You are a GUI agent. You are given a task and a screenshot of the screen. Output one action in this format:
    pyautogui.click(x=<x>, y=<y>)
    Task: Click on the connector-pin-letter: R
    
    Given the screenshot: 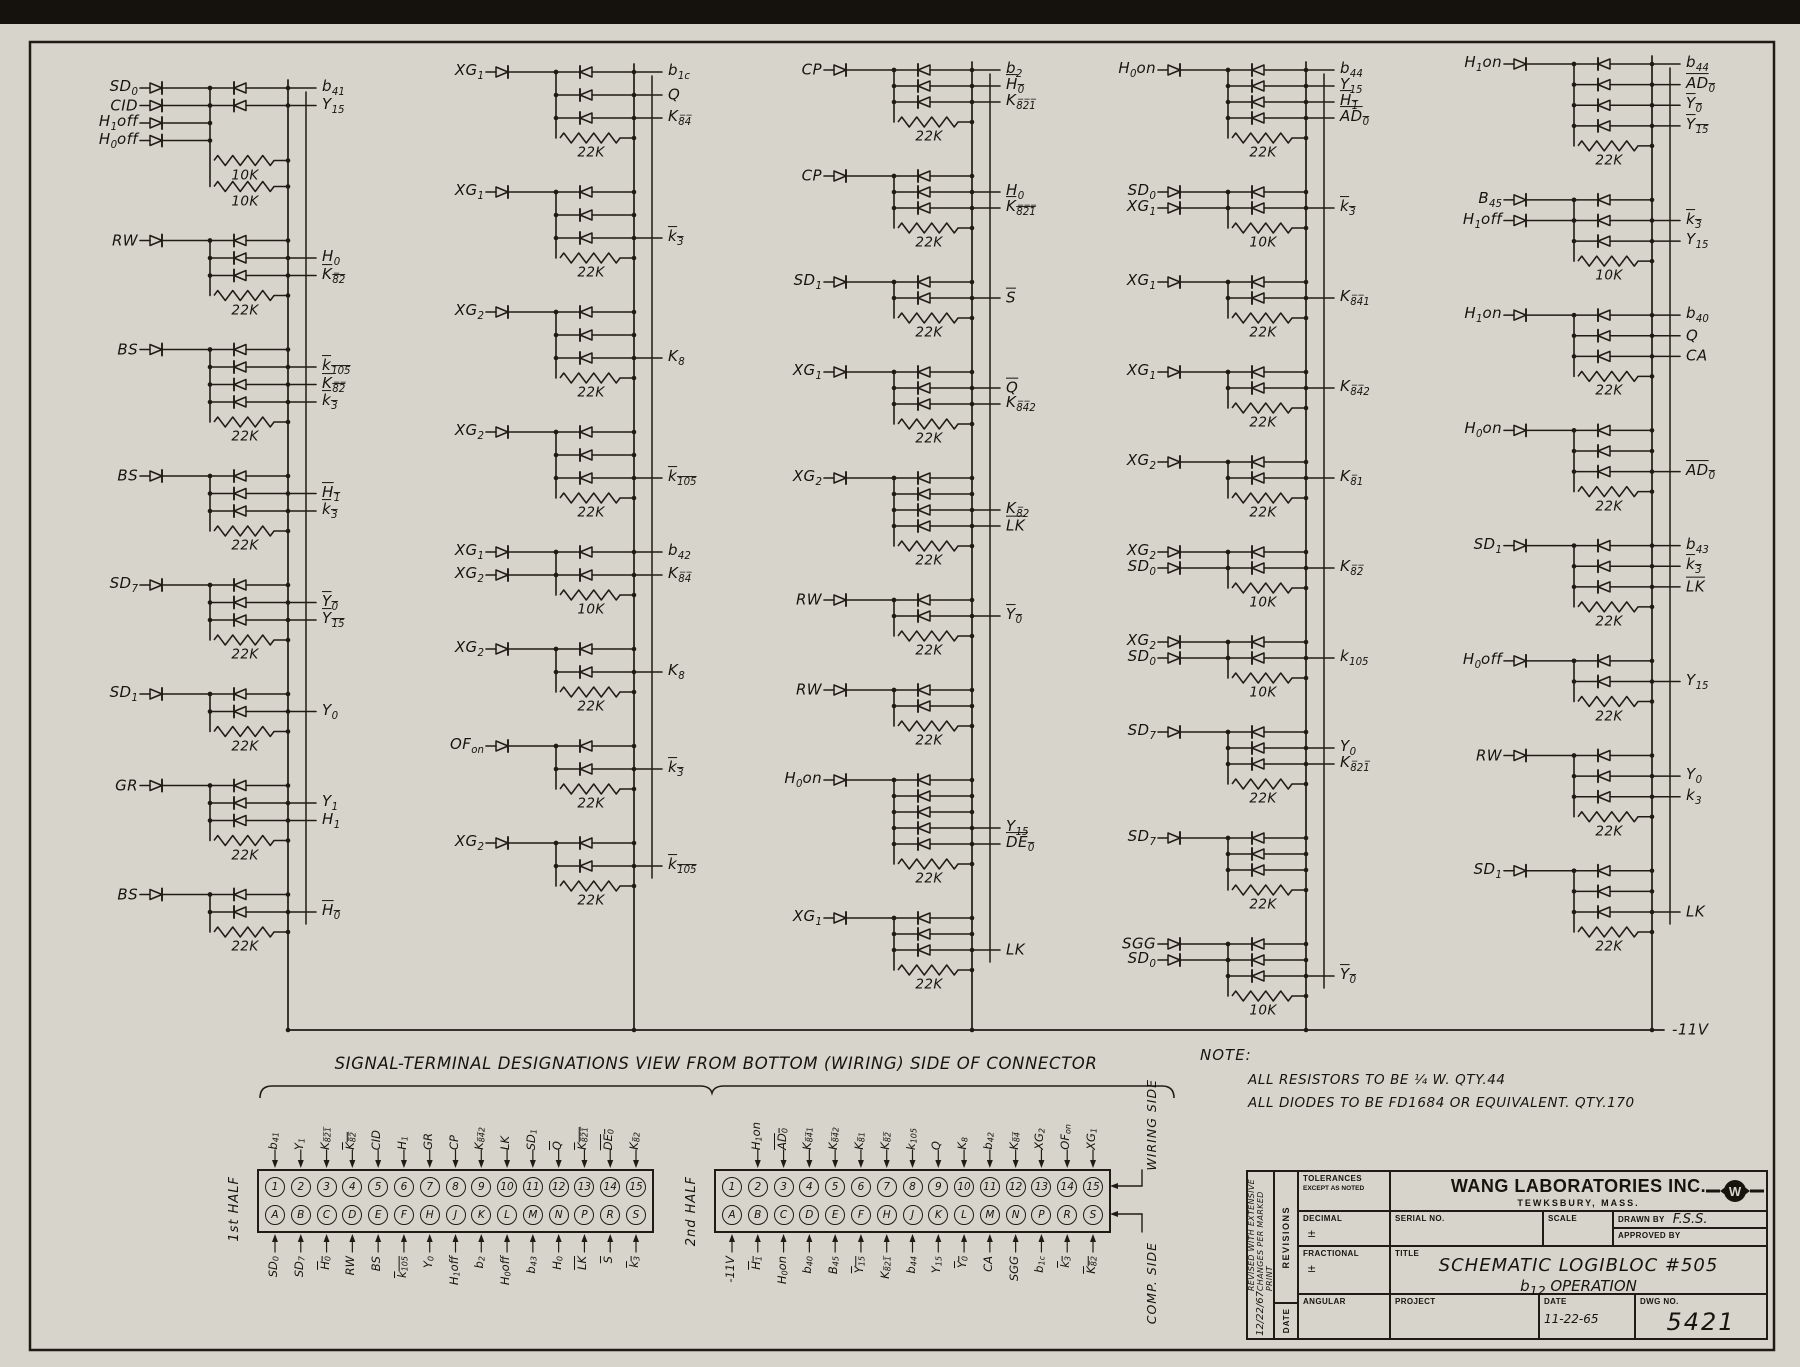 What is the action you would take?
    pyautogui.click(x=610, y=1215)
    